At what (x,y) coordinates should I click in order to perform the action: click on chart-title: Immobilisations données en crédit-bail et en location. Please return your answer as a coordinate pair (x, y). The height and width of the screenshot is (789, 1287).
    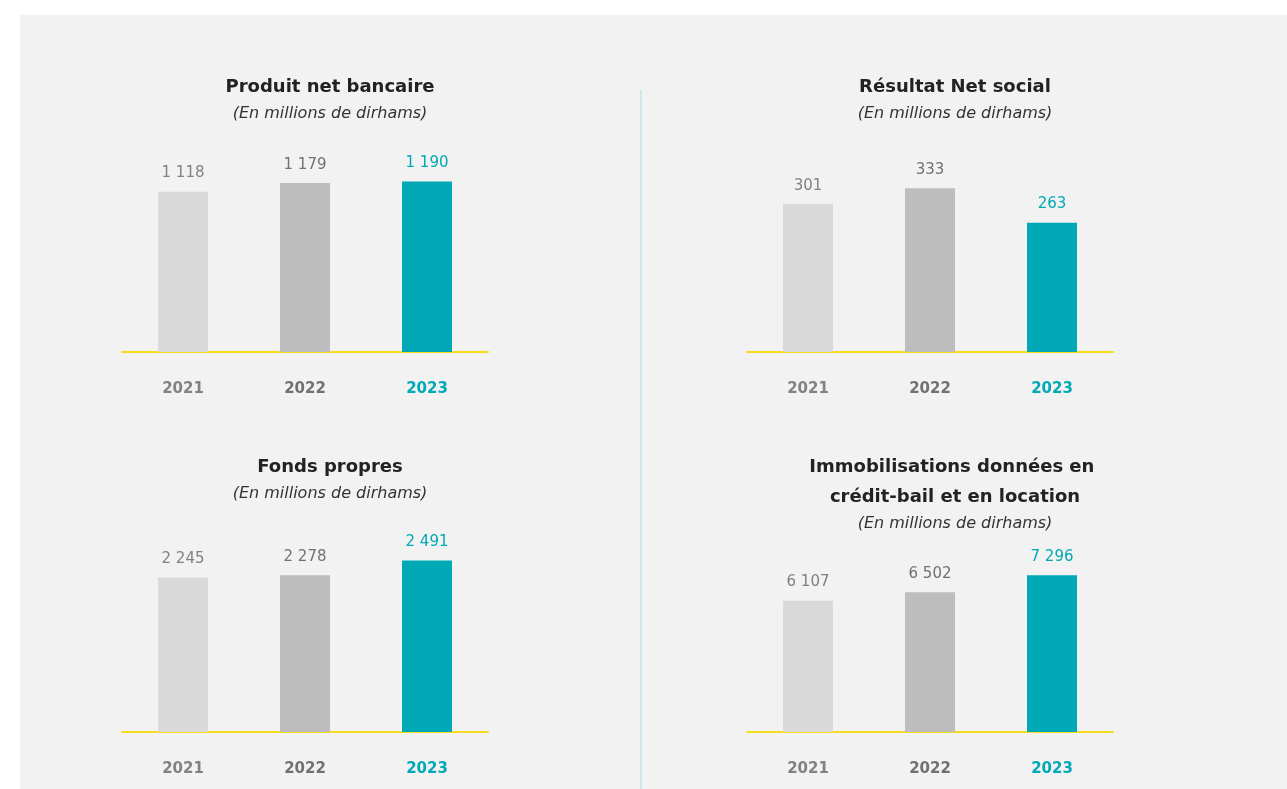
    Looking at the image, I should click on (955, 480).